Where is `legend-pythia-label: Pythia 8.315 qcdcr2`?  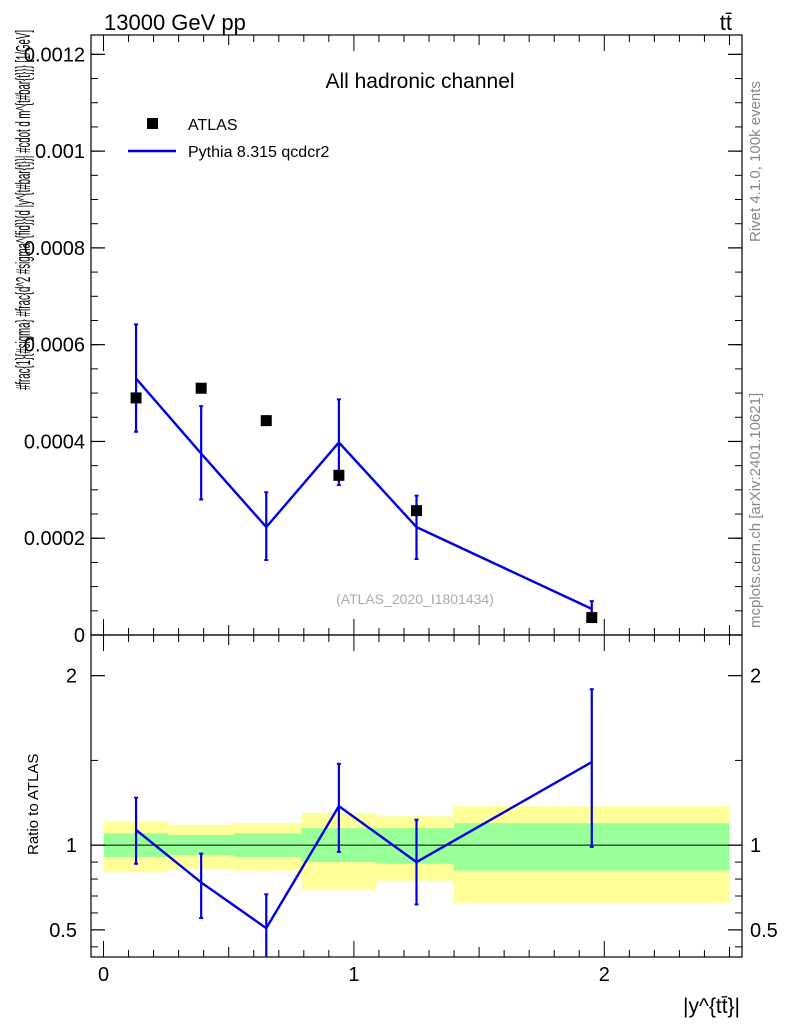 legend-pythia-label: Pythia 8.315 qcdcr2 is located at coordinates (259, 152).